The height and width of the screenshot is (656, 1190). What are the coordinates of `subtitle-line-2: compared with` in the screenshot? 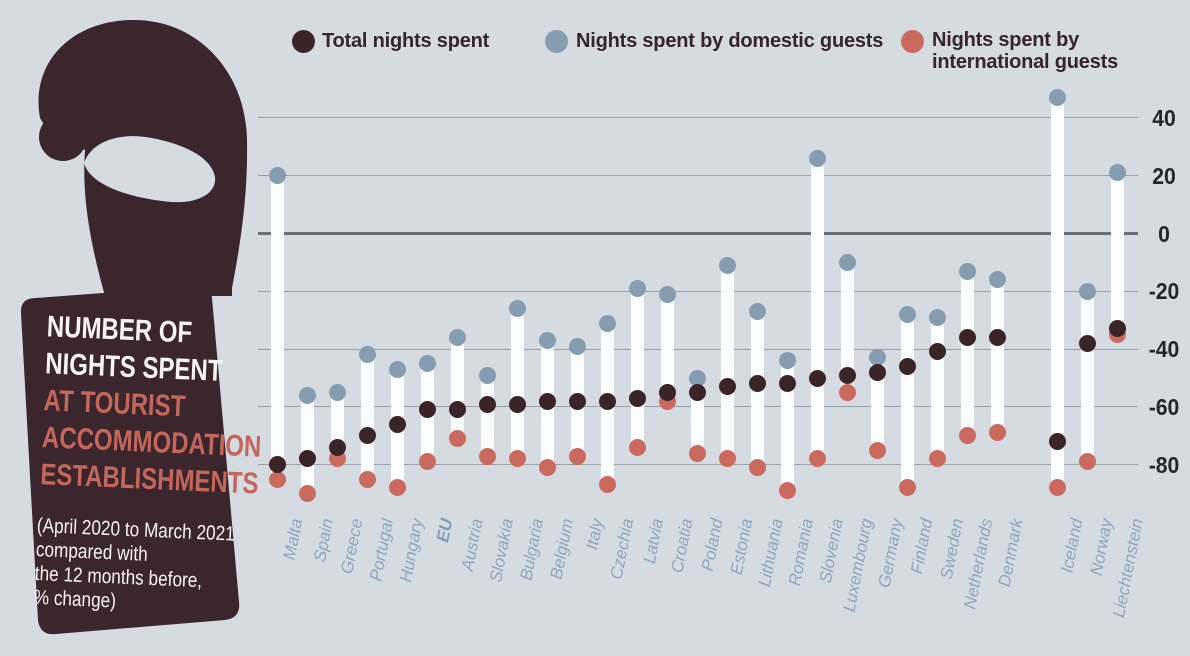 It's located at (91, 553).